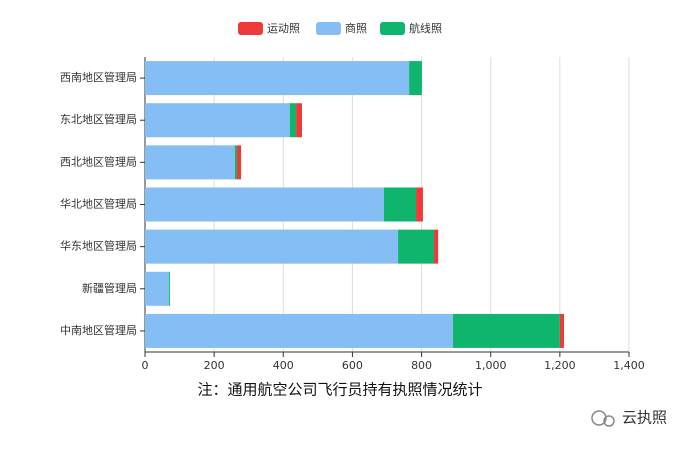  Describe the element at coordinates (356, 28) in the screenshot. I see `legend-label: 商照` at that location.